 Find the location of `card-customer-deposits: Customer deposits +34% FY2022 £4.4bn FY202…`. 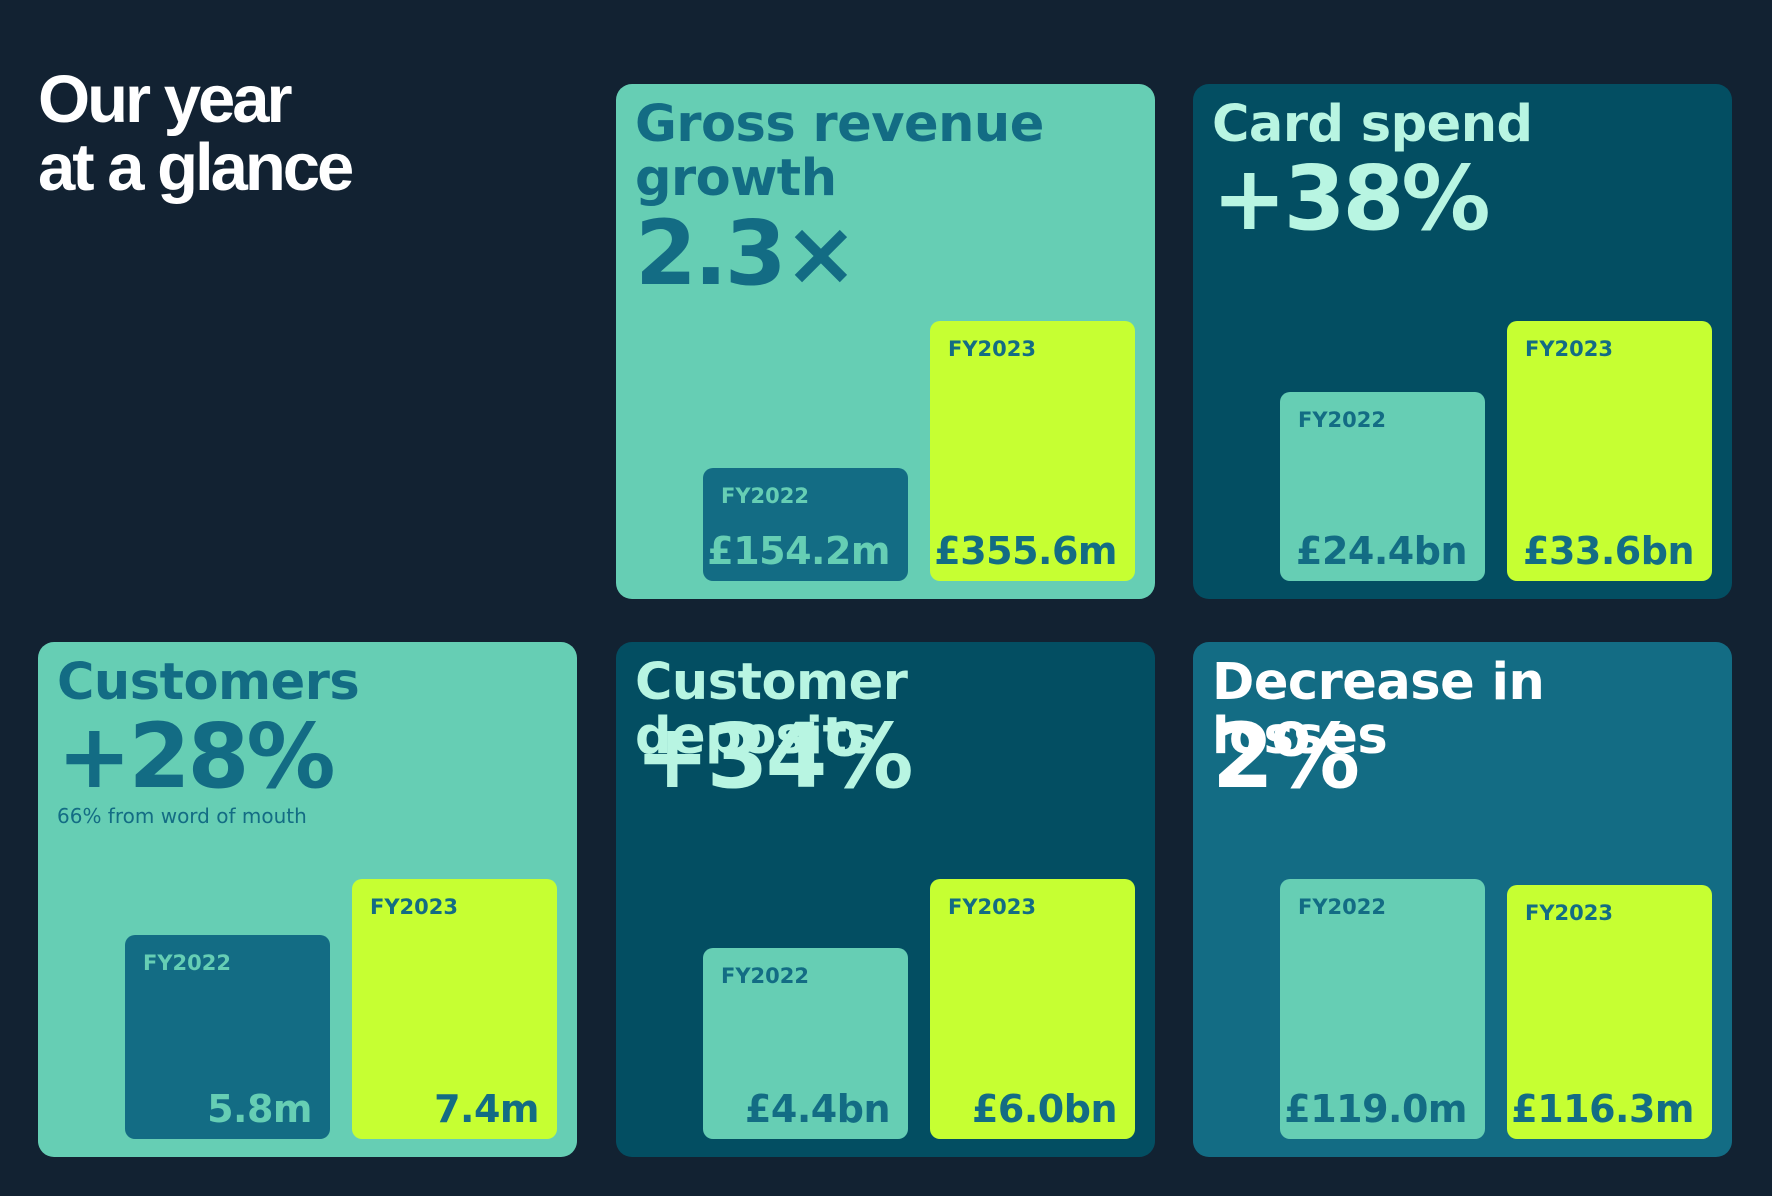

card-customer-deposits: Customer deposits +34% FY2022 £4.4bn FY202… is located at coordinates (885, 899).